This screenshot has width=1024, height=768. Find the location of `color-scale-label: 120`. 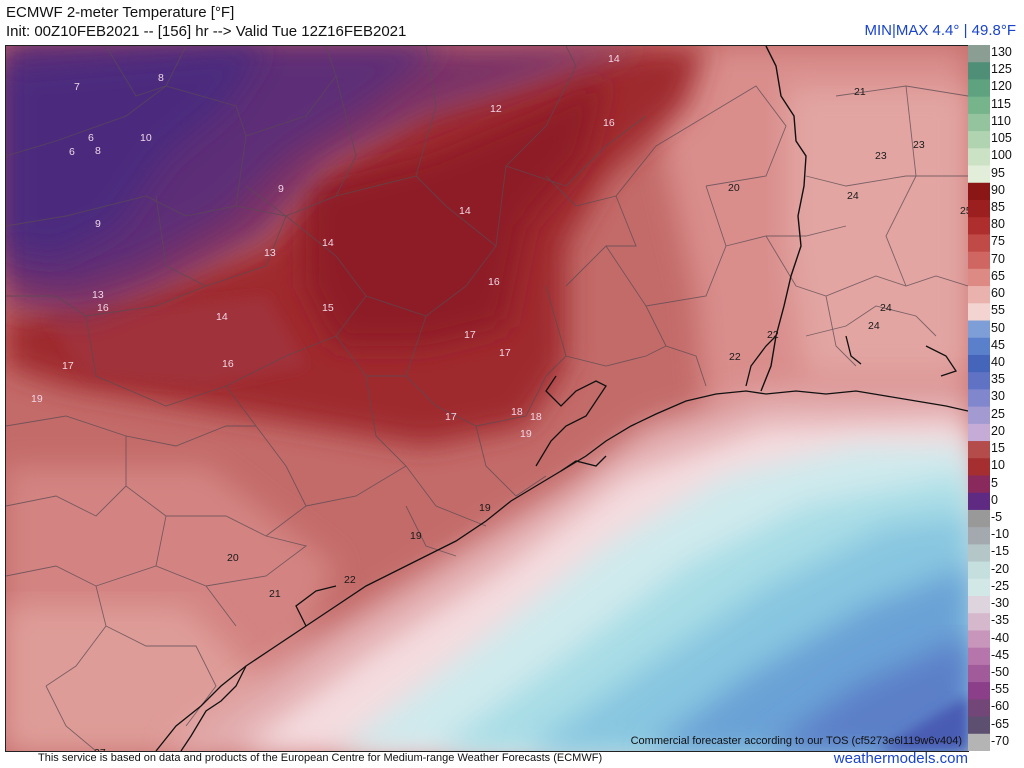

color-scale-label: 120 is located at coordinates (1001, 86).